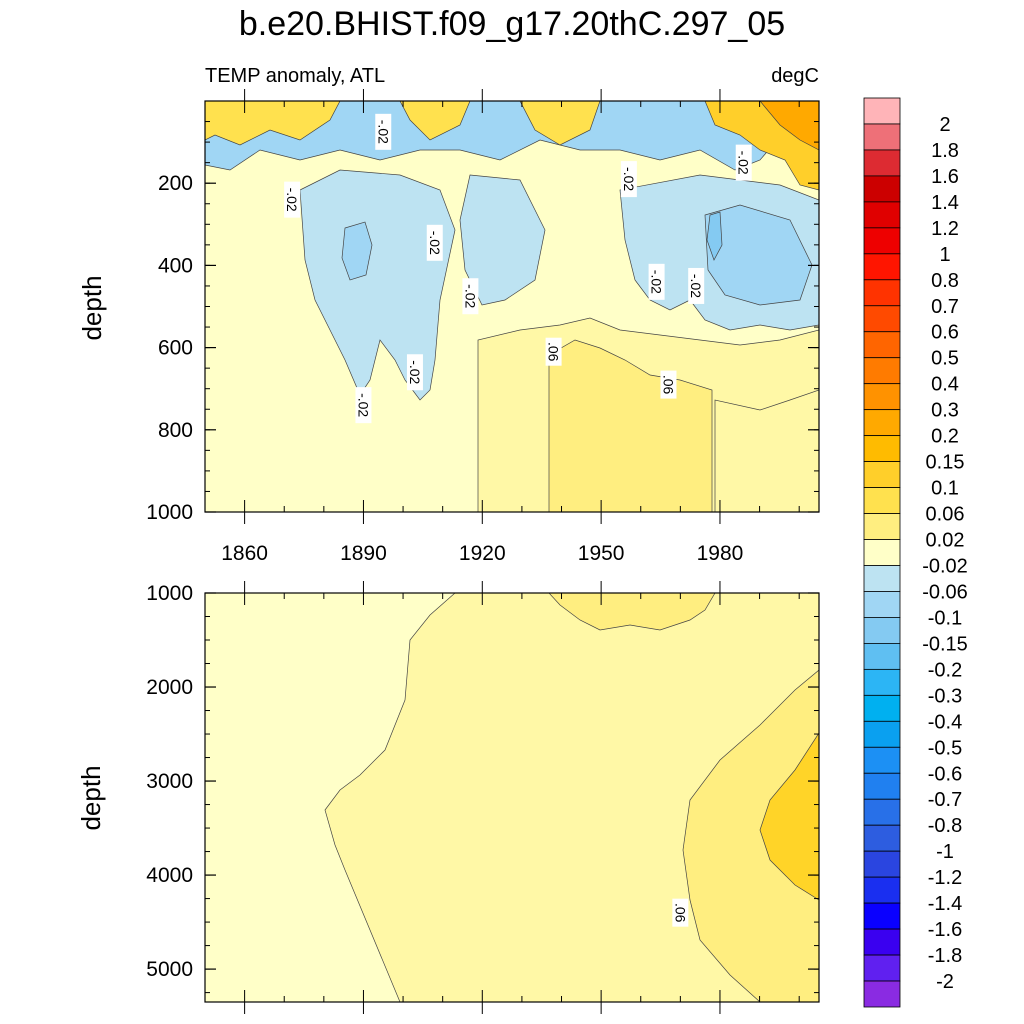 The width and height of the screenshot is (1024, 1024). Describe the element at coordinates (175, 265) in the screenshot. I see `y-tick-label: 400` at that location.